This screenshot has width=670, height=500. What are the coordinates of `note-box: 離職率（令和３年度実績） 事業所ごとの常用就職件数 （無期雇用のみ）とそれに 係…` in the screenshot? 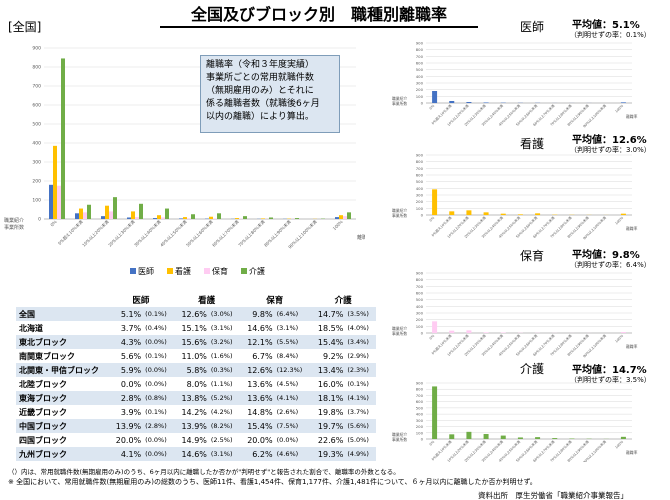 It's located at (270, 94).